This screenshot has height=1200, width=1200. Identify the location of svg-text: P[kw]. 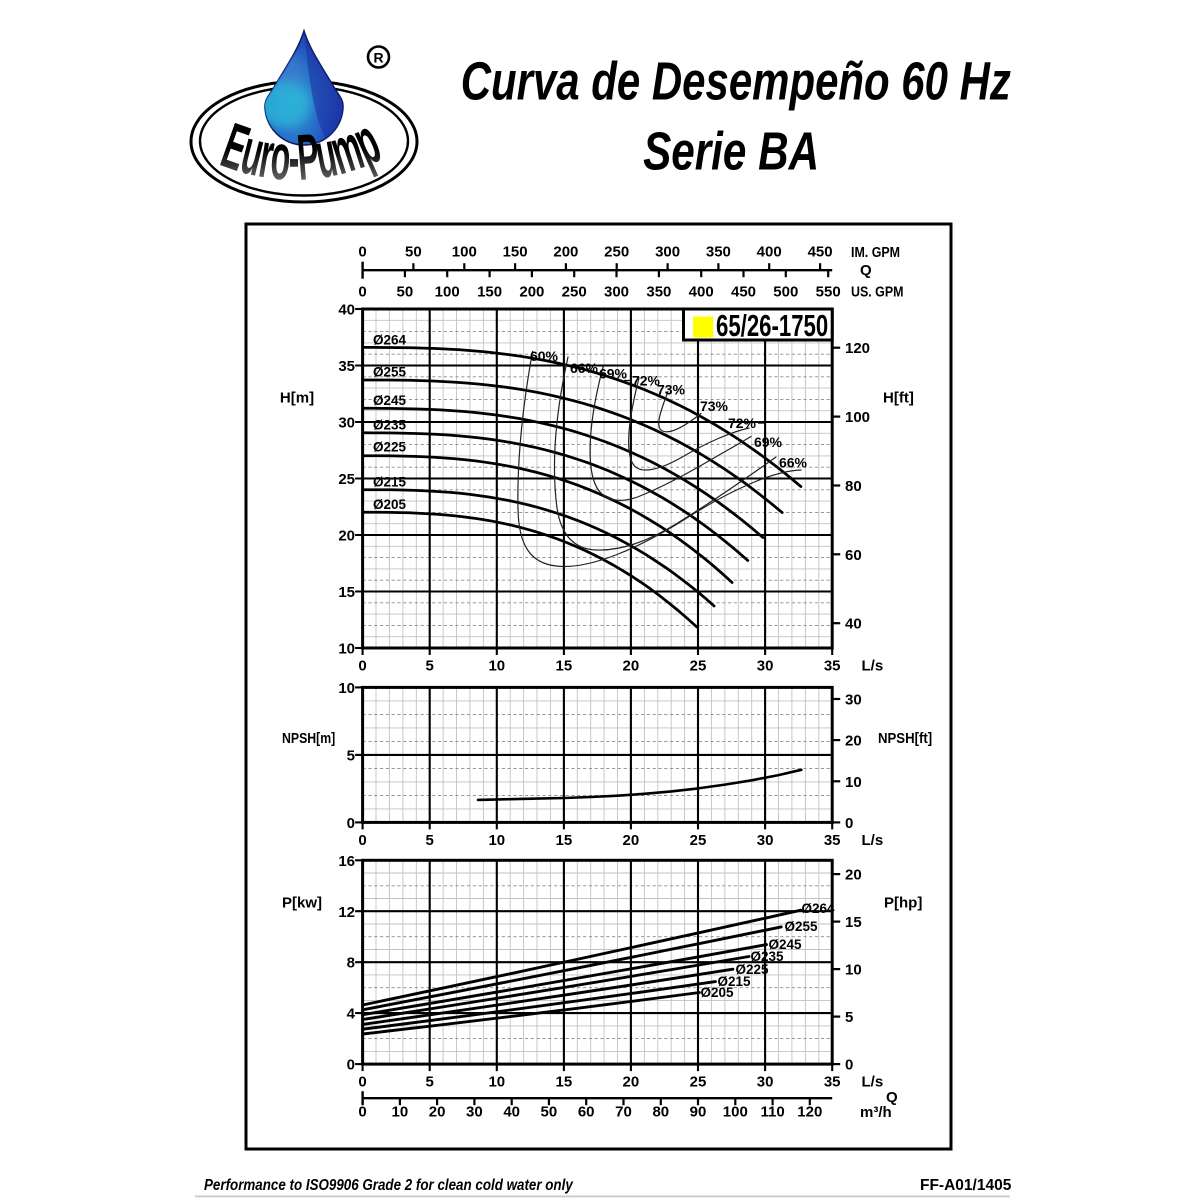
(302, 903).